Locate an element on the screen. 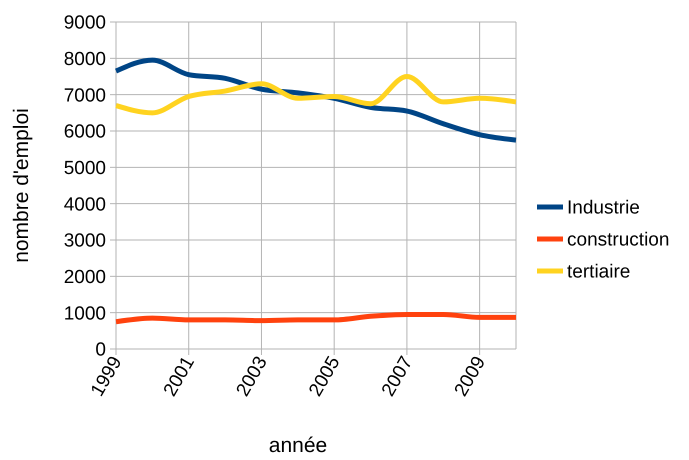 This screenshot has height=460, width=689. legend-label: construction is located at coordinates (618, 240).